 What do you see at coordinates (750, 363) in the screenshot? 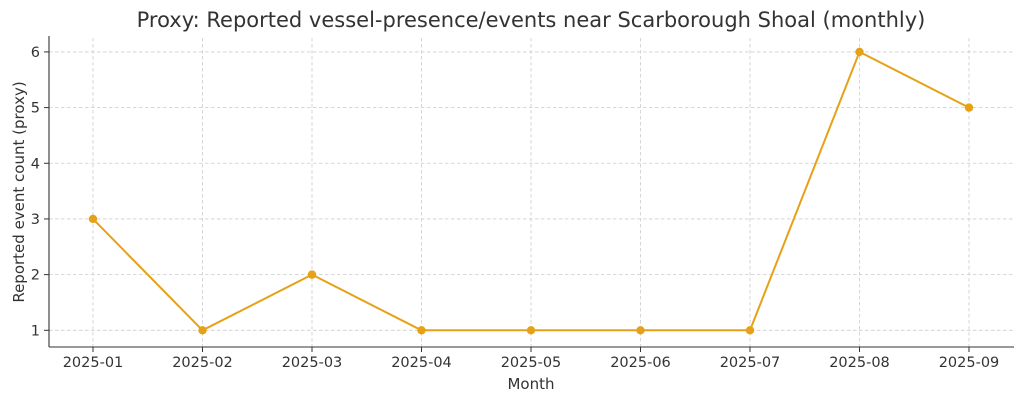
I see `x-tick-label: 2025-07` at bounding box center [750, 363].